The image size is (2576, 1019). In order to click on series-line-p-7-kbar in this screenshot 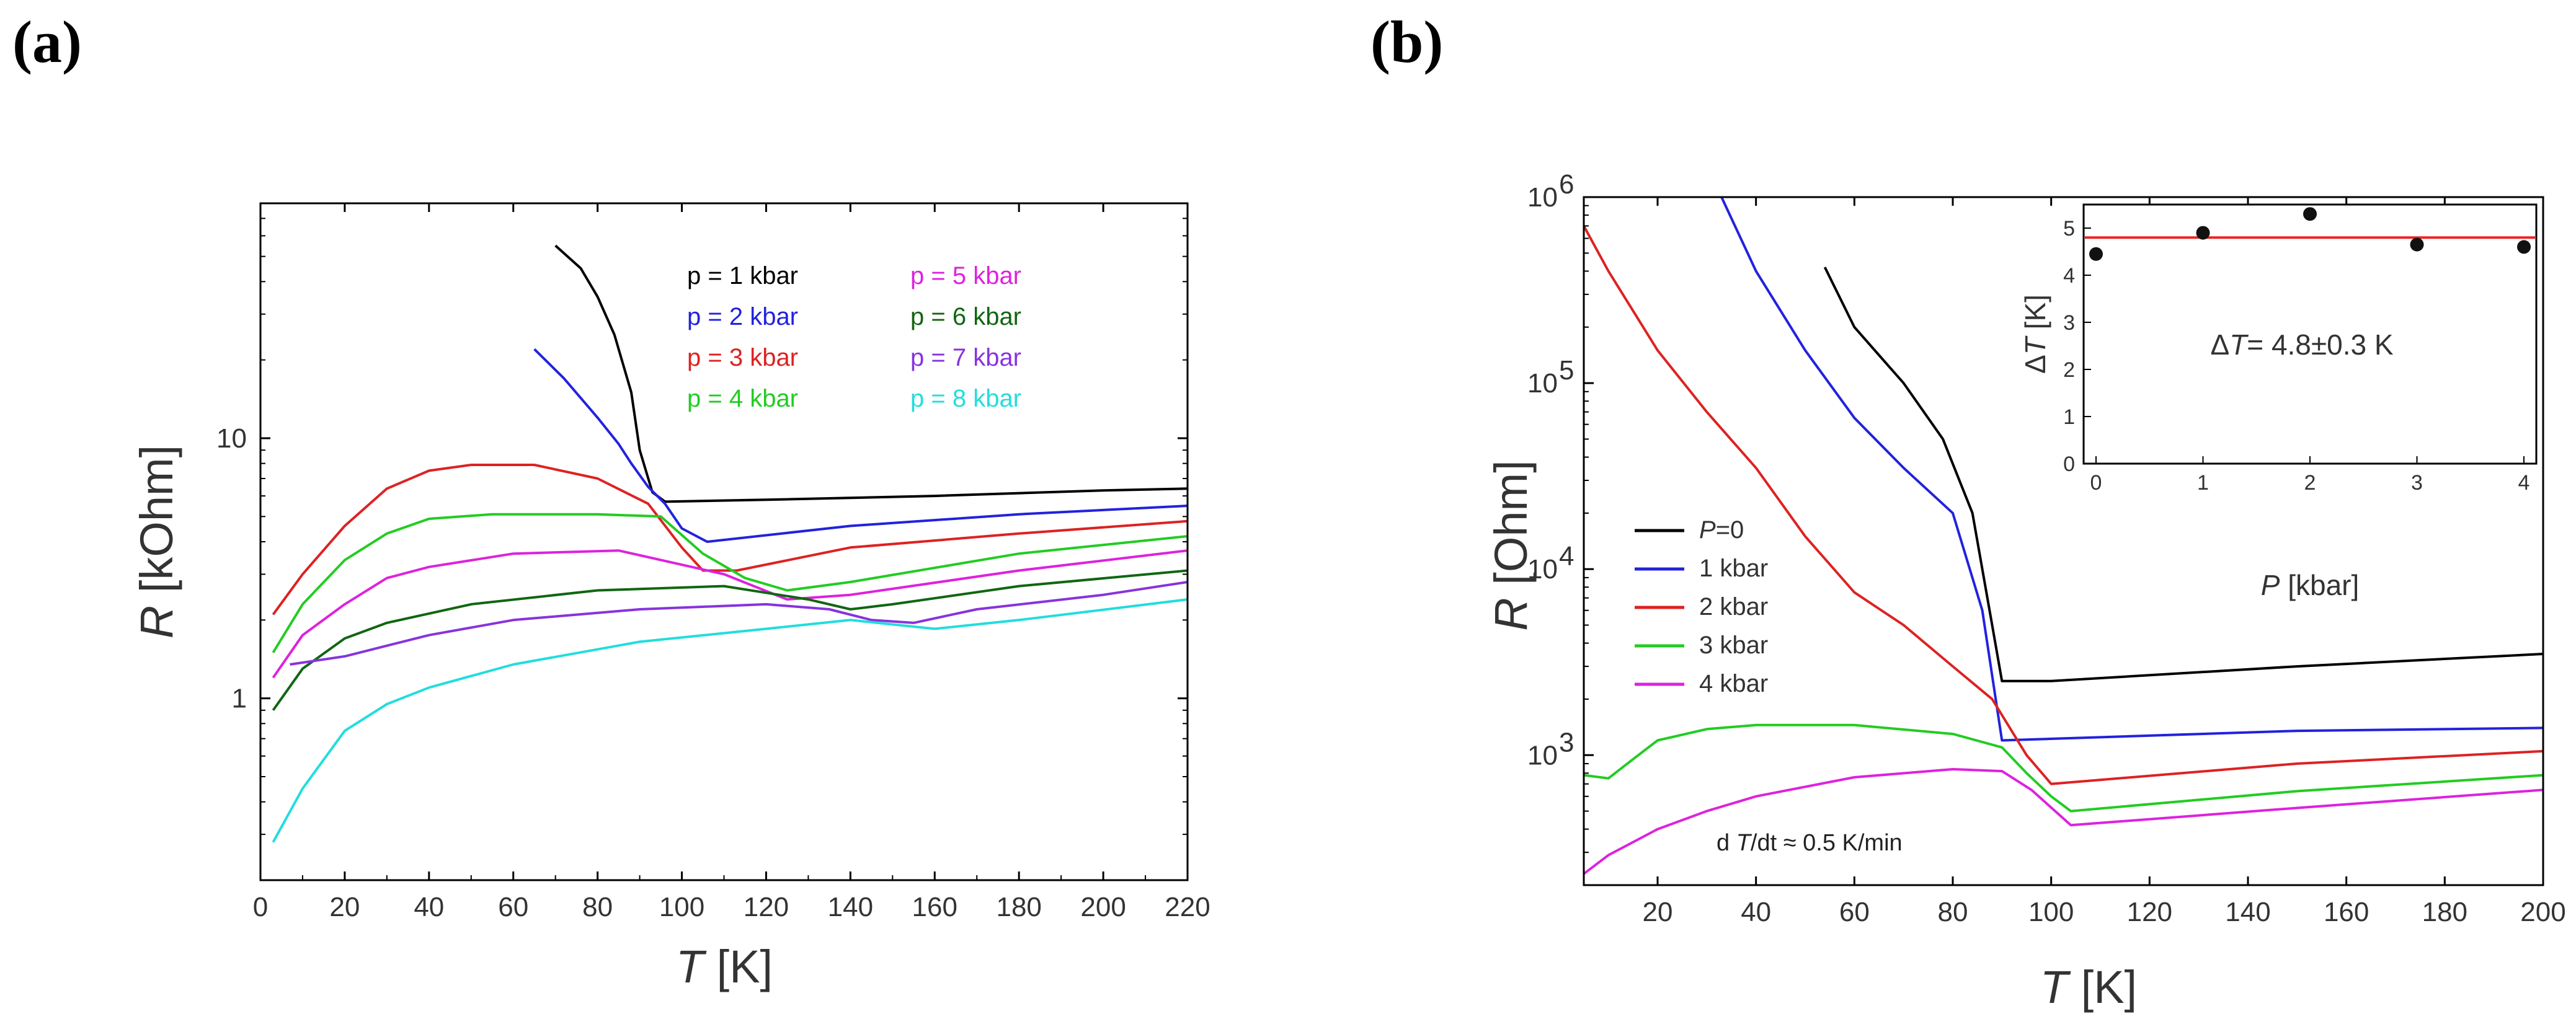, I will do `click(739, 623)`.